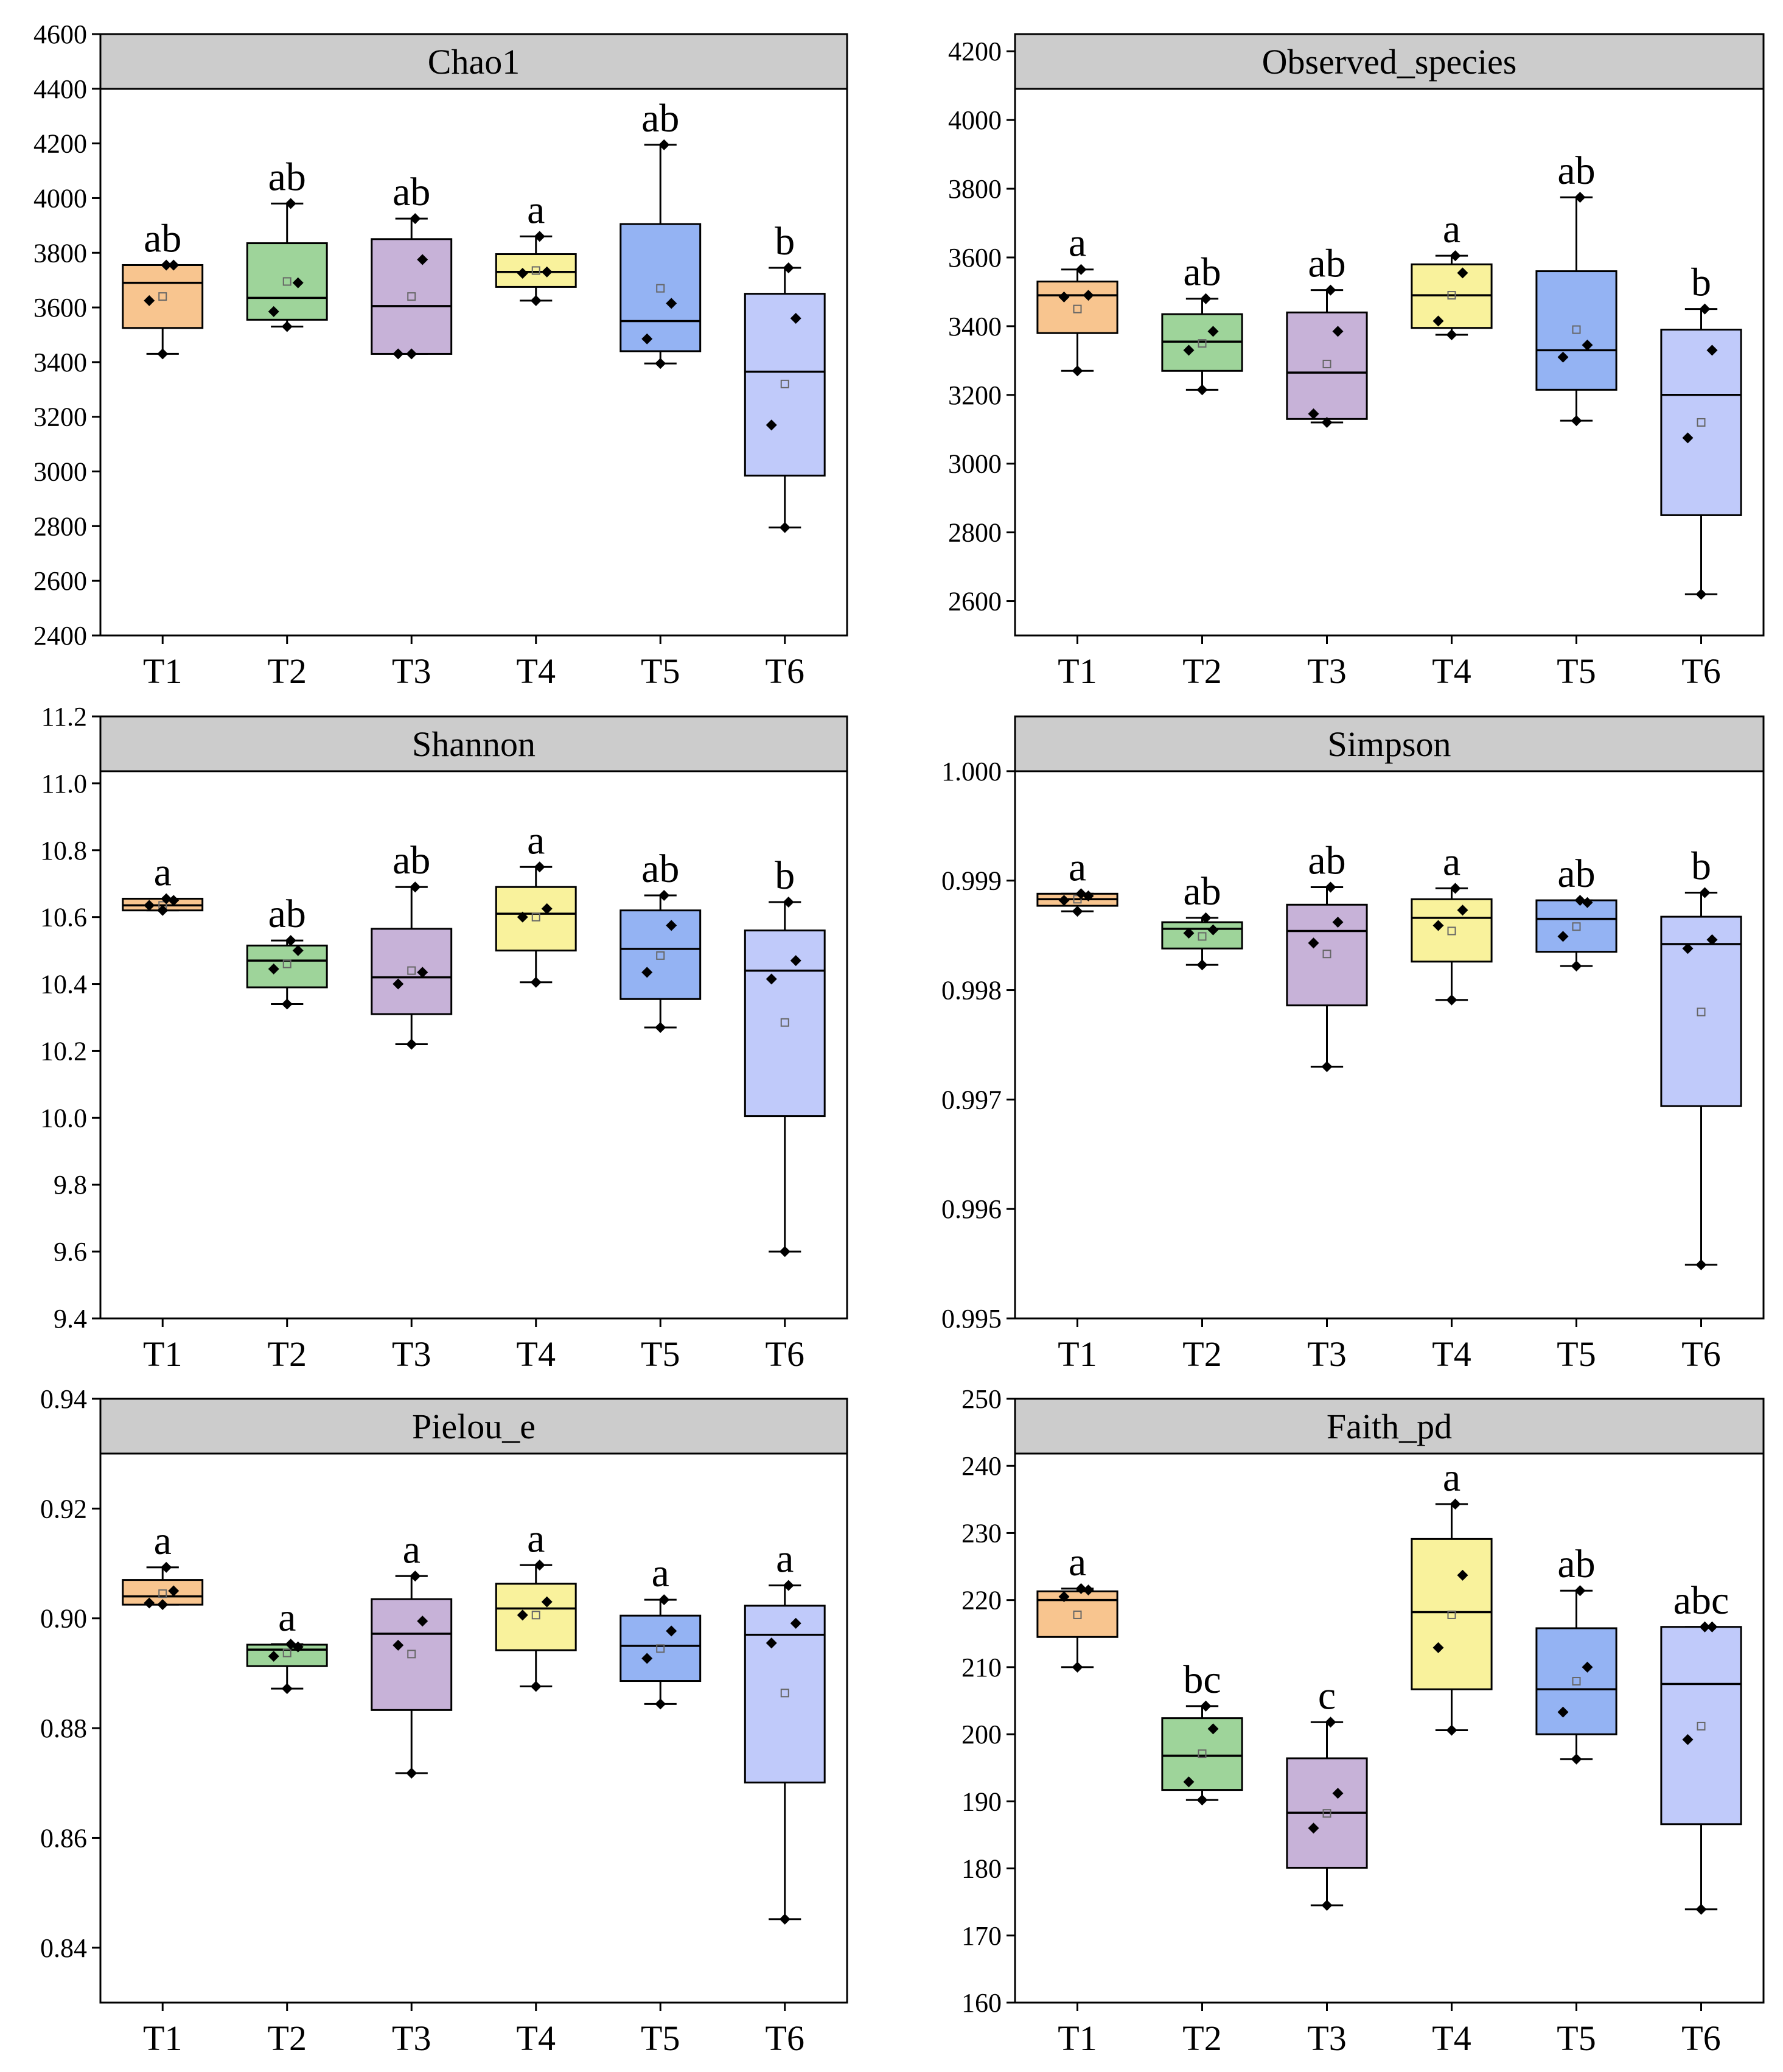 The width and height of the screenshot is (1783, 2072). Describe the element at coordinates (63, 1619) in the screenshot. I see `y-tick-label: 0.90` at that location.